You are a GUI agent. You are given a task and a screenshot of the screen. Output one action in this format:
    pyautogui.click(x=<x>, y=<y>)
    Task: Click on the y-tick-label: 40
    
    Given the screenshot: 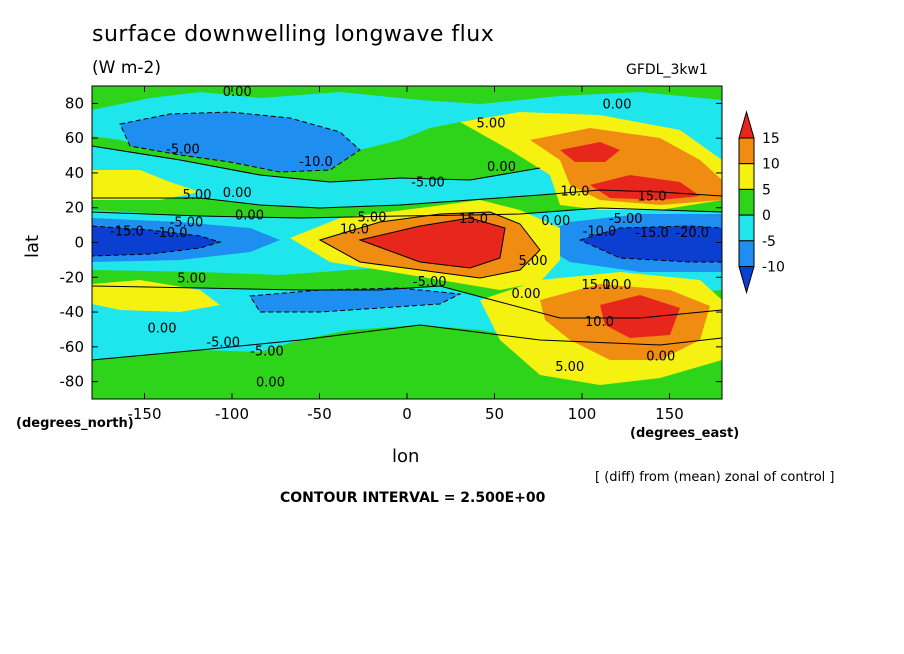 What is the action you would take?
    pyautogui.click(x=74, y=173)
    